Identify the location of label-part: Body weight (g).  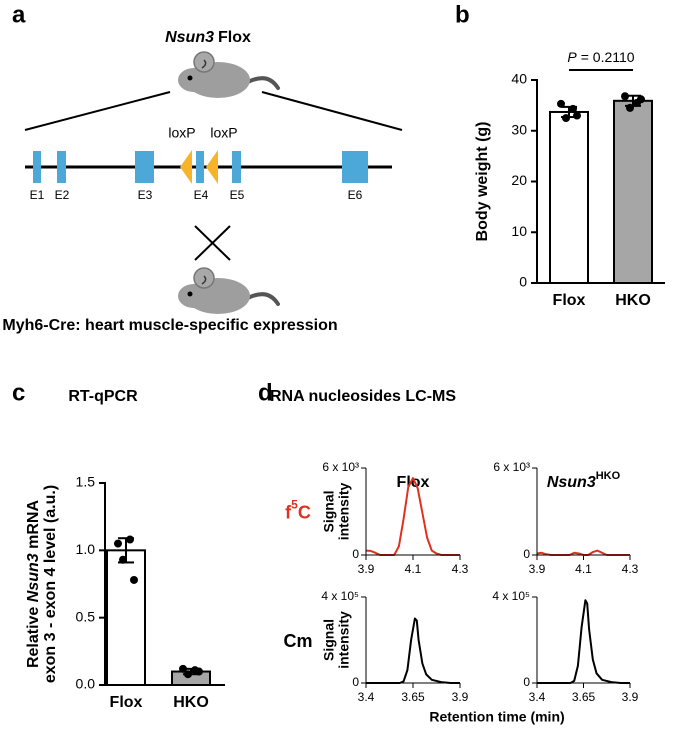
(482, 182).